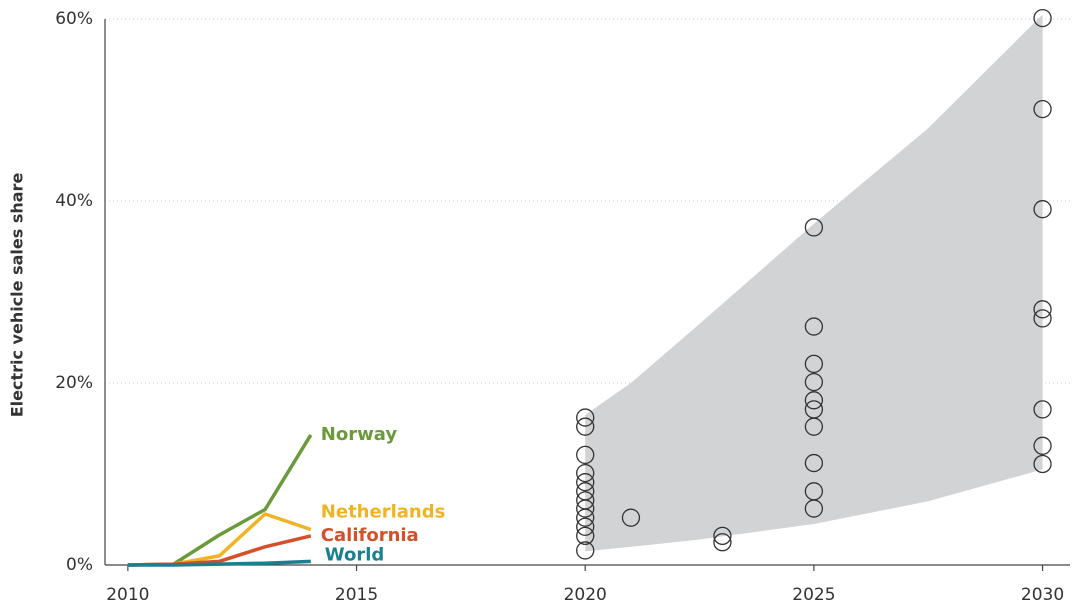 The height and width of the screenshot is (609, 1078). What do you see at coordinates (1042, 595) in the screenshot?
I see `x-tick-label: 2030` at bounding box center [1042, 595].